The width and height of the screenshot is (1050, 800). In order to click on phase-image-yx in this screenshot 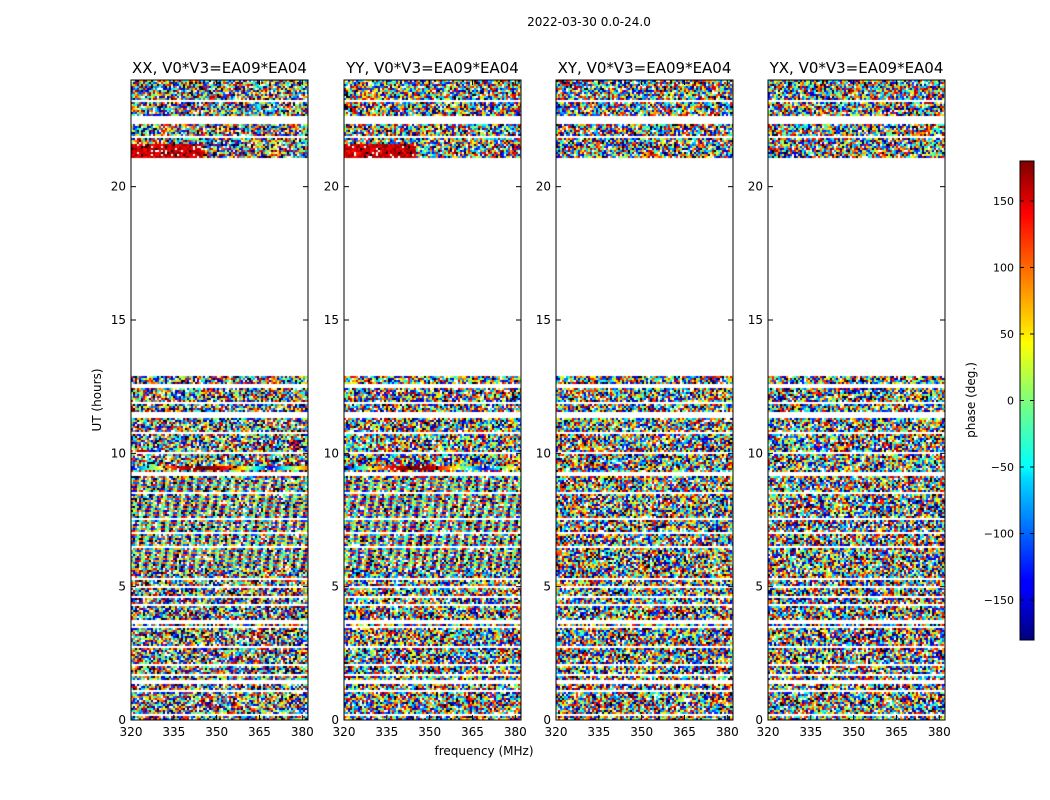, I will do `click(856, 400)`.